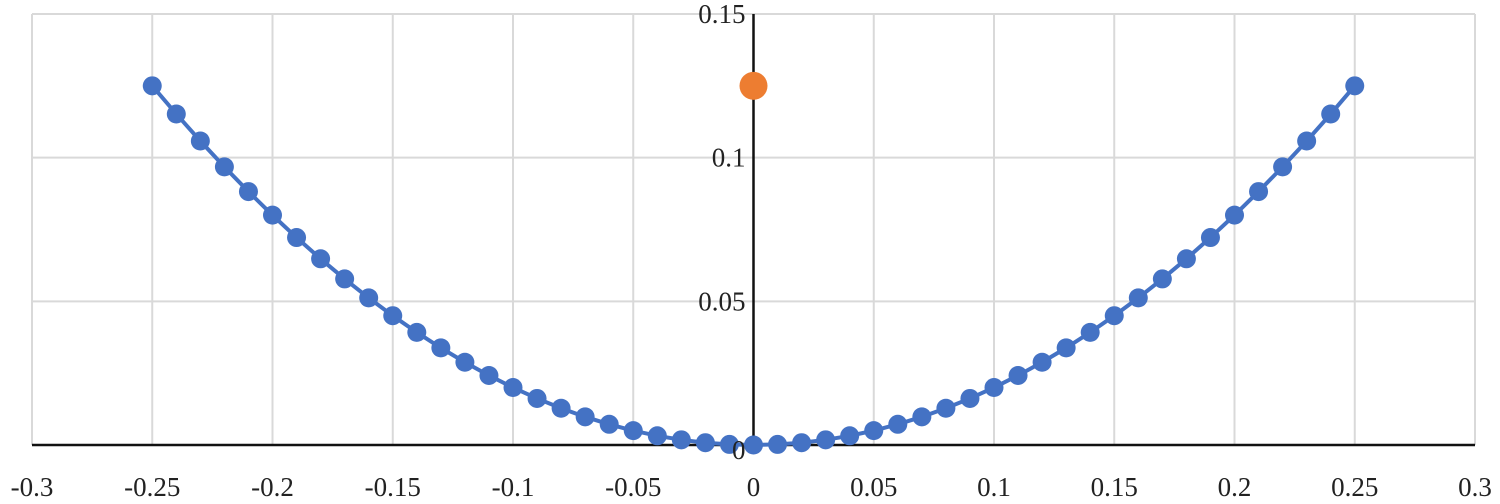  What do you see at coordinates (994, 487) in the screenshot?
I see `x-tick-label: 0.1` at bounding box center [994, 487].